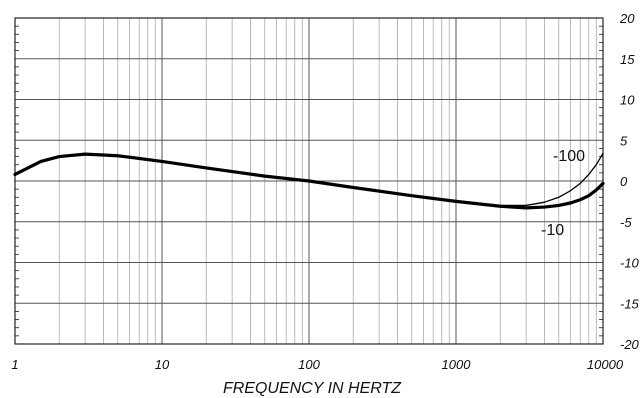  Describe the element at coordinates (14, 364) in the screenshot. I see `x-tick-label: 1` at that location.